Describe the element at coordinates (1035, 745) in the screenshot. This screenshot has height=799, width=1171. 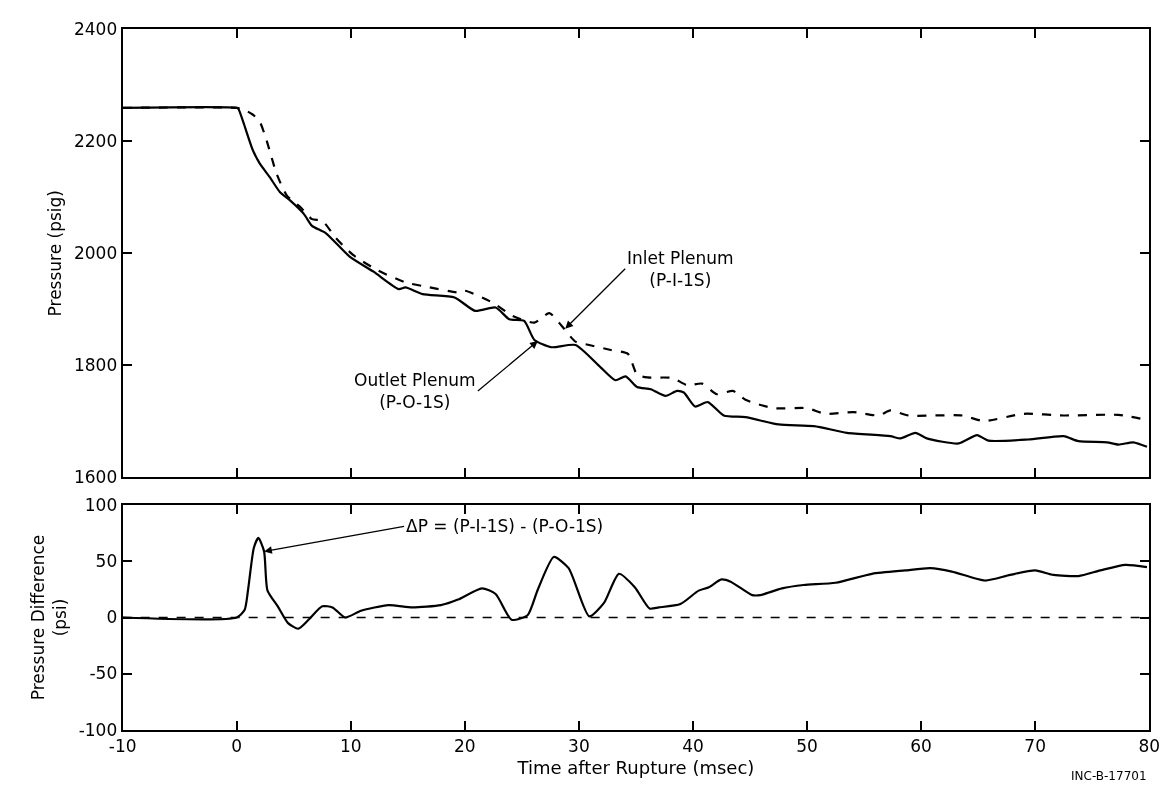
I see `x-tick-label: 70` at that location.